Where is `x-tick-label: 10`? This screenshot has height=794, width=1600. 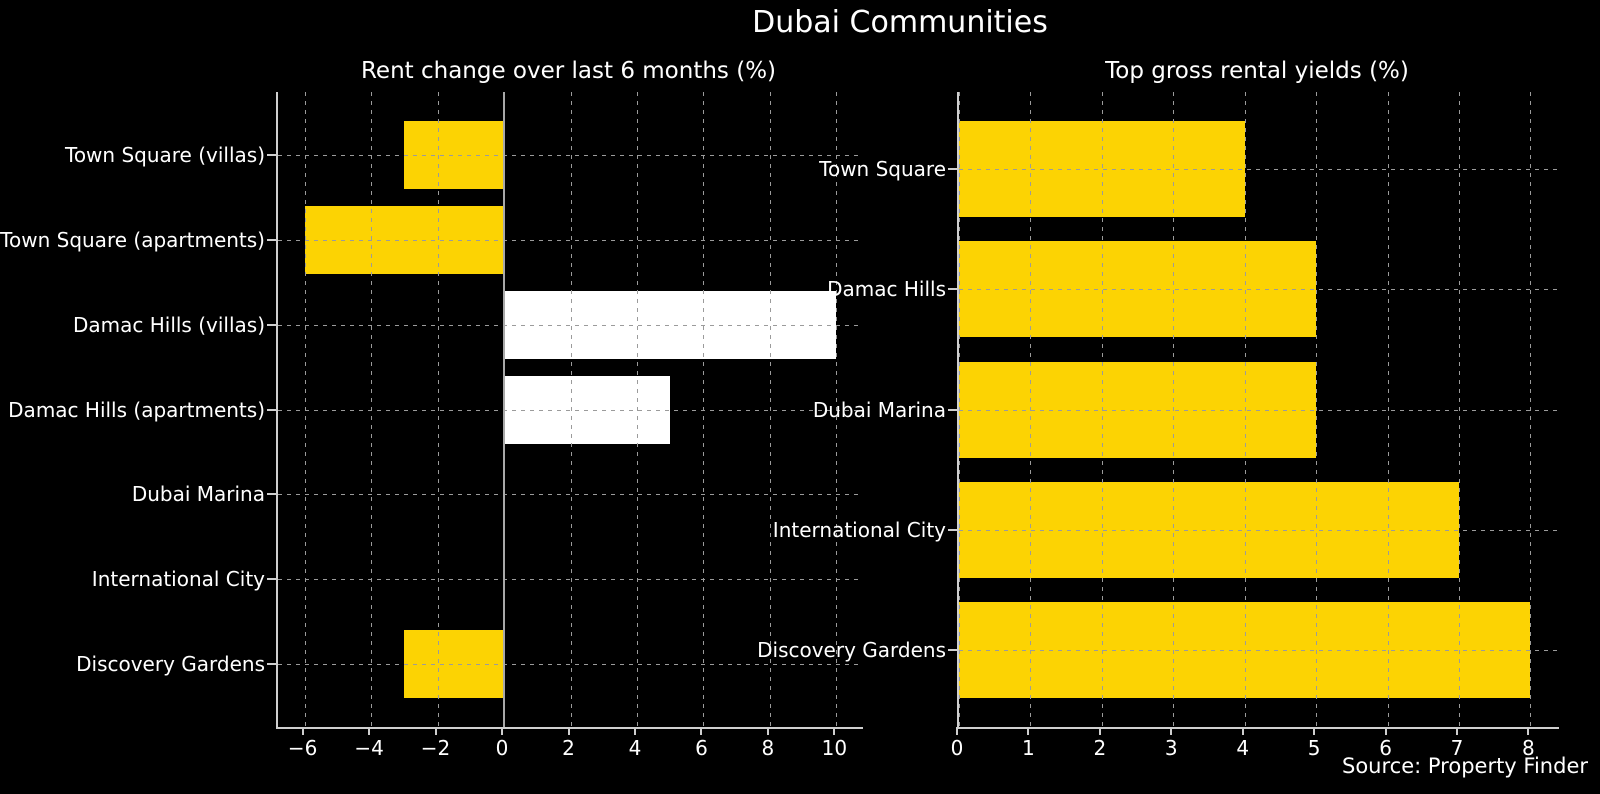
x-tick-label: 10 is located at coordinates (834, 748).